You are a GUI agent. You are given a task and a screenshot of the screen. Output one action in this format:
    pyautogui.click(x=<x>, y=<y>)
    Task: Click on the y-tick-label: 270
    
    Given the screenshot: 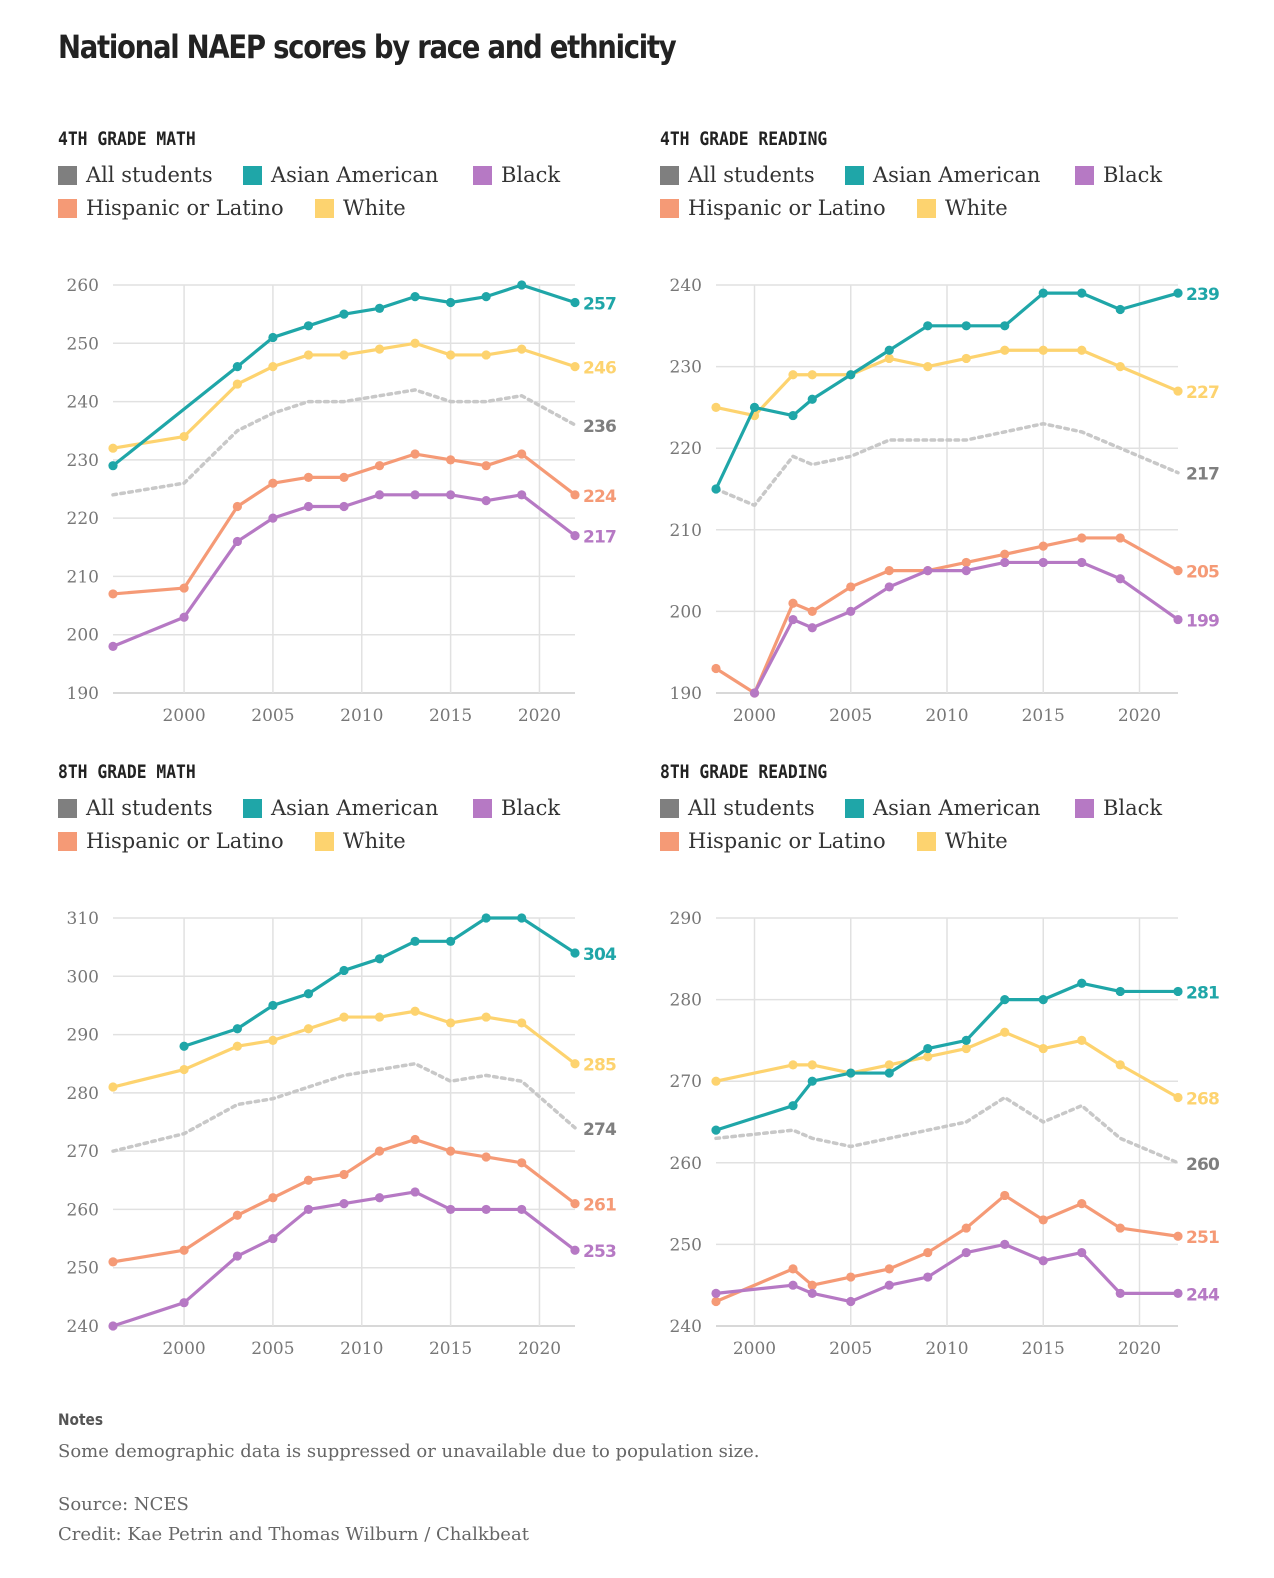 What is the action you would take?
    pyautogui.click(x=83, y=1152)
    